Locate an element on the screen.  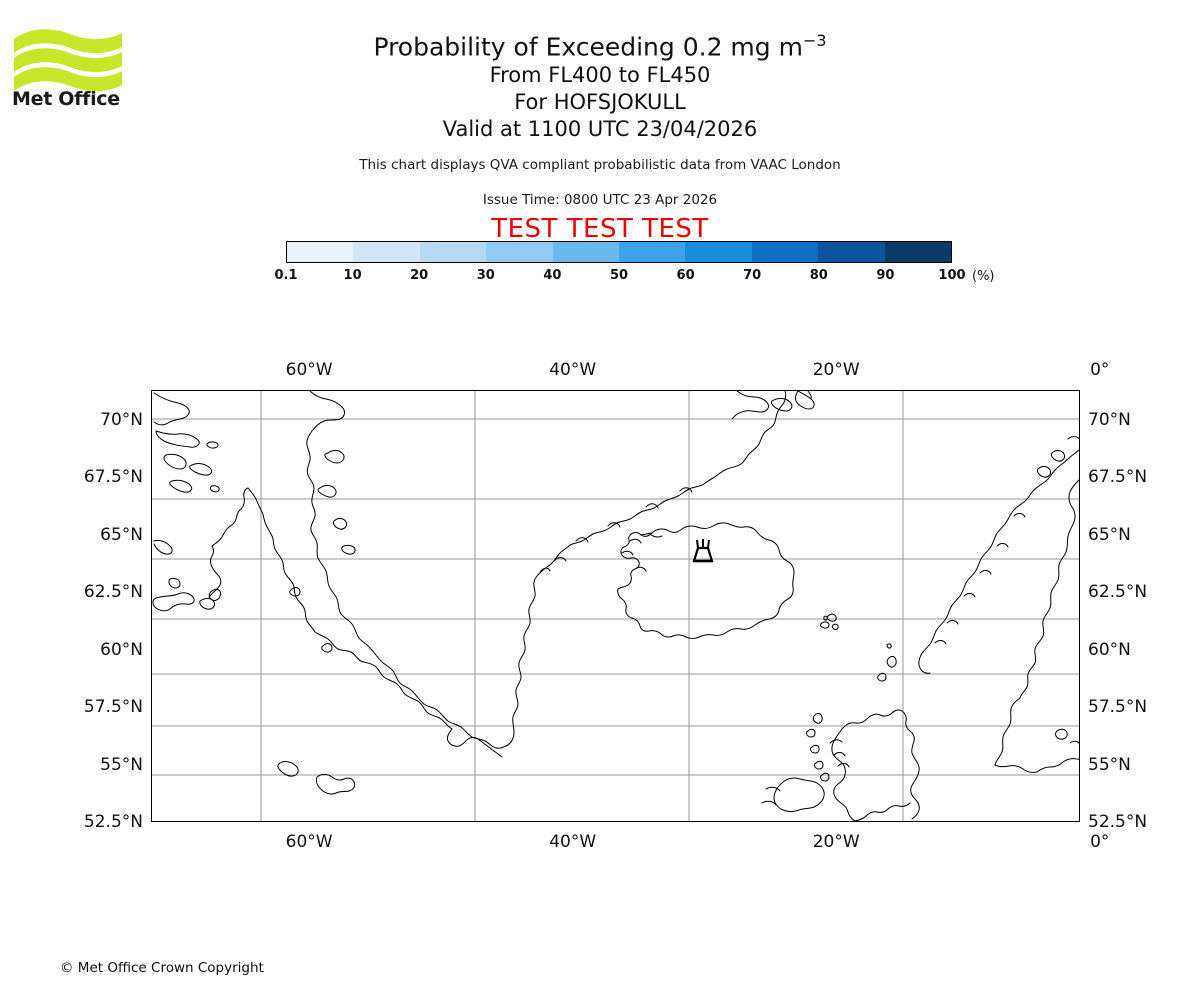
lat-tick-left-52.5°N: 52.5°N is located at coordinates (113, 822).